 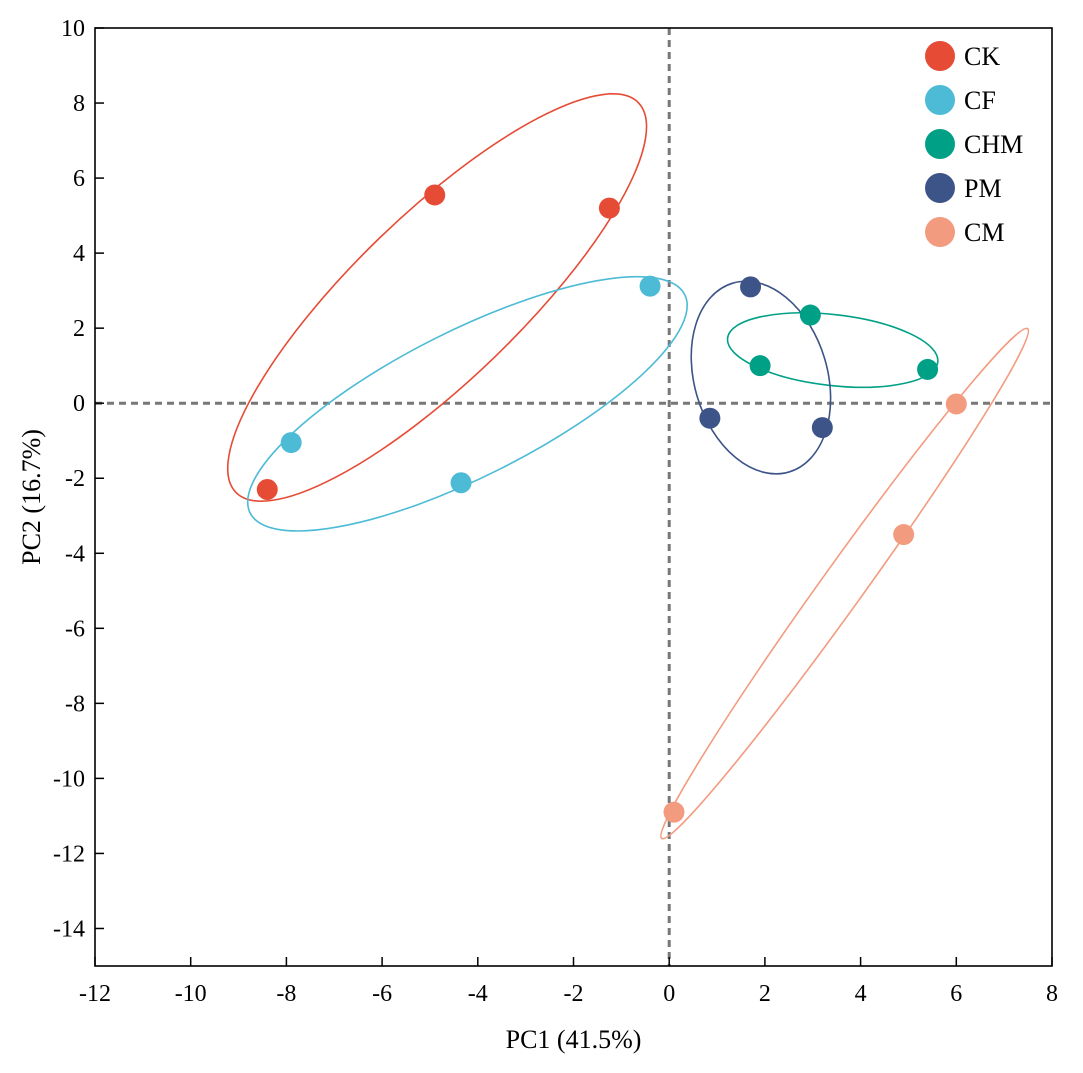 What do you see at coordinates (956, 994) in the screenshot?
I see `x-tick-label: 6` at bounding box center [956, 994].